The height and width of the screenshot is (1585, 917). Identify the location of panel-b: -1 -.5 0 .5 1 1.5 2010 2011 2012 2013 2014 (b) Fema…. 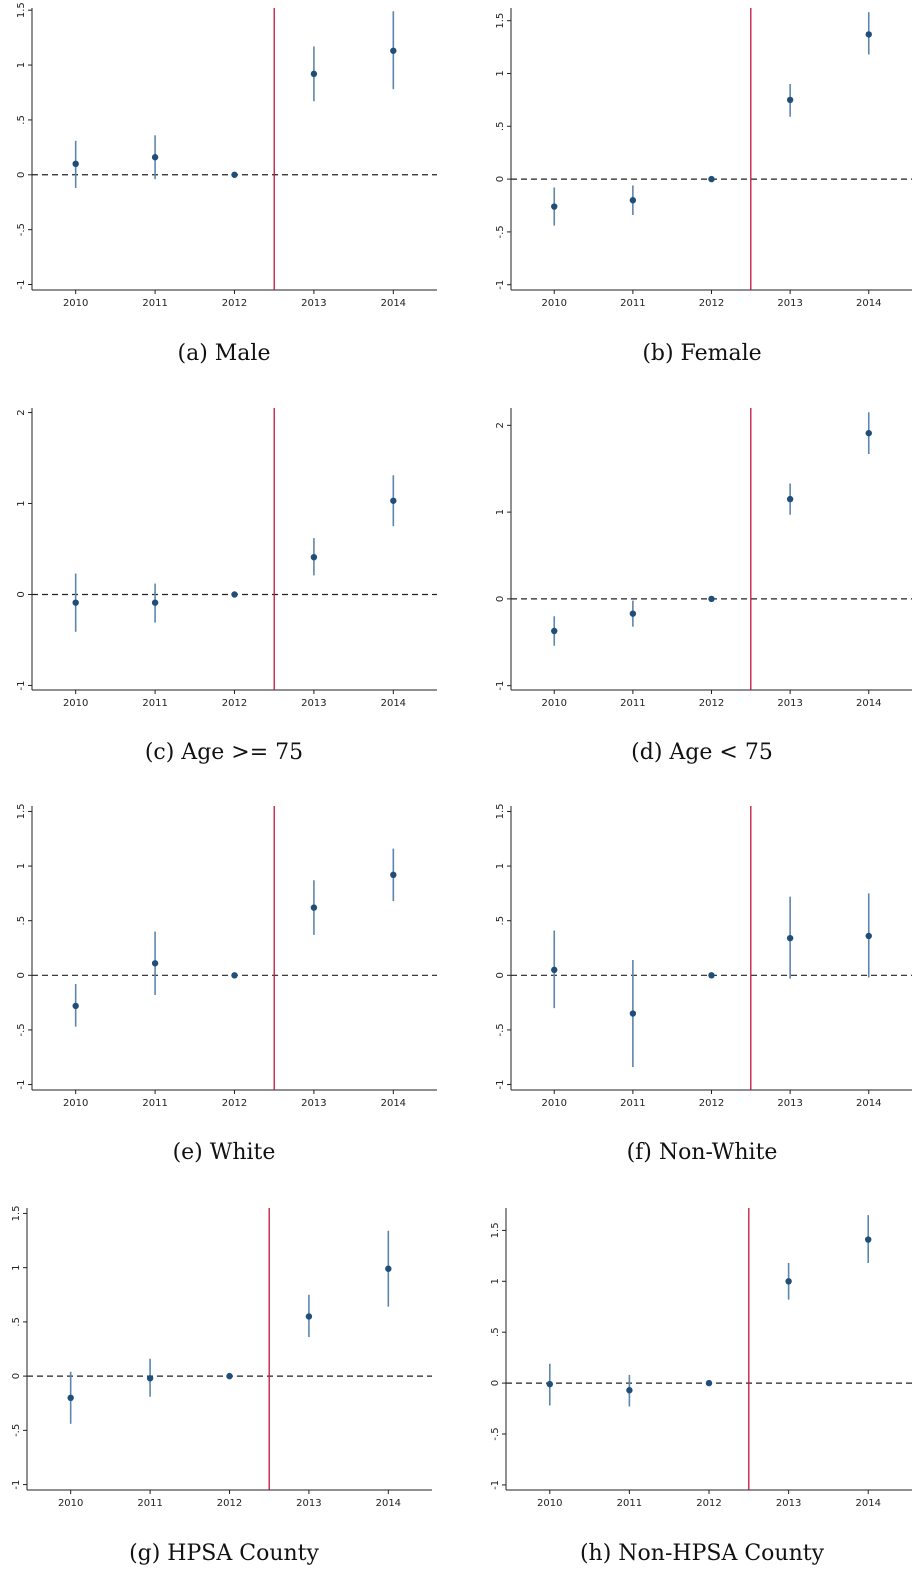
(703, 187).